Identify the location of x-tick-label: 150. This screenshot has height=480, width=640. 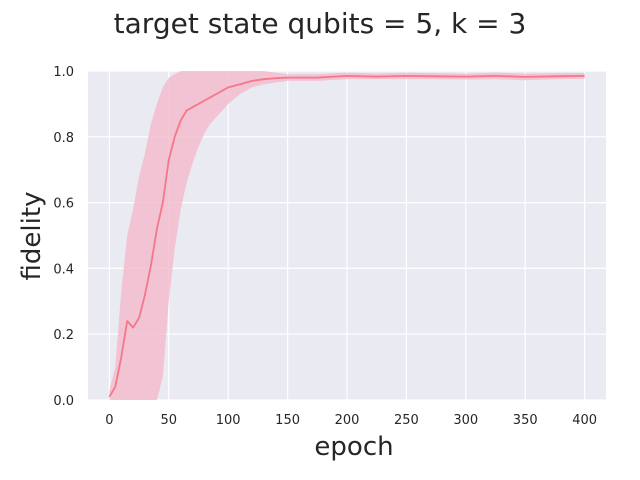
(287, 420).